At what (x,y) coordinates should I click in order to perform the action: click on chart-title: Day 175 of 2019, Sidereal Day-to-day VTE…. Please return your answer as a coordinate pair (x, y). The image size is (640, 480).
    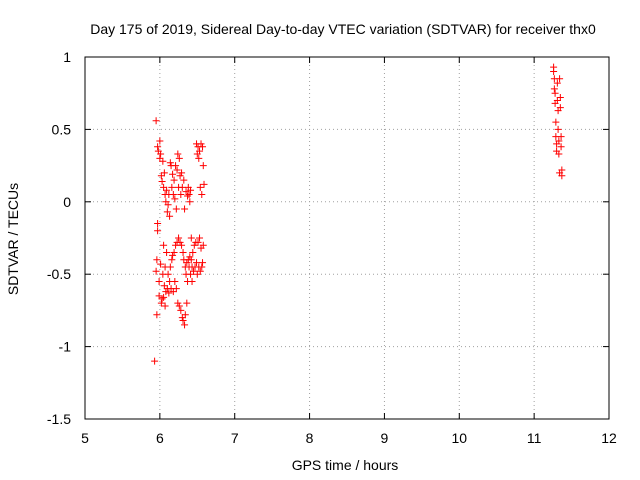
    Looking at the image, I should click on (343, 29).